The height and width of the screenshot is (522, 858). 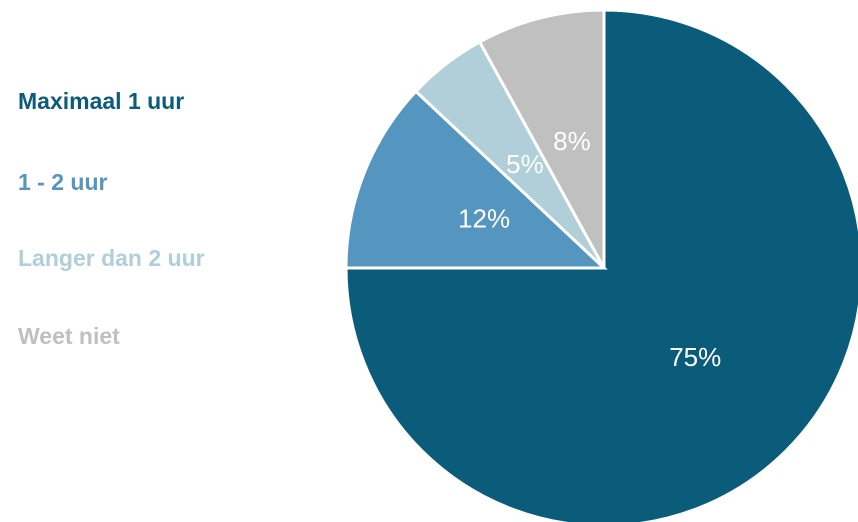 I want to click on legend-entry: Langer dan 2 uur, so click(x=111, y=258).